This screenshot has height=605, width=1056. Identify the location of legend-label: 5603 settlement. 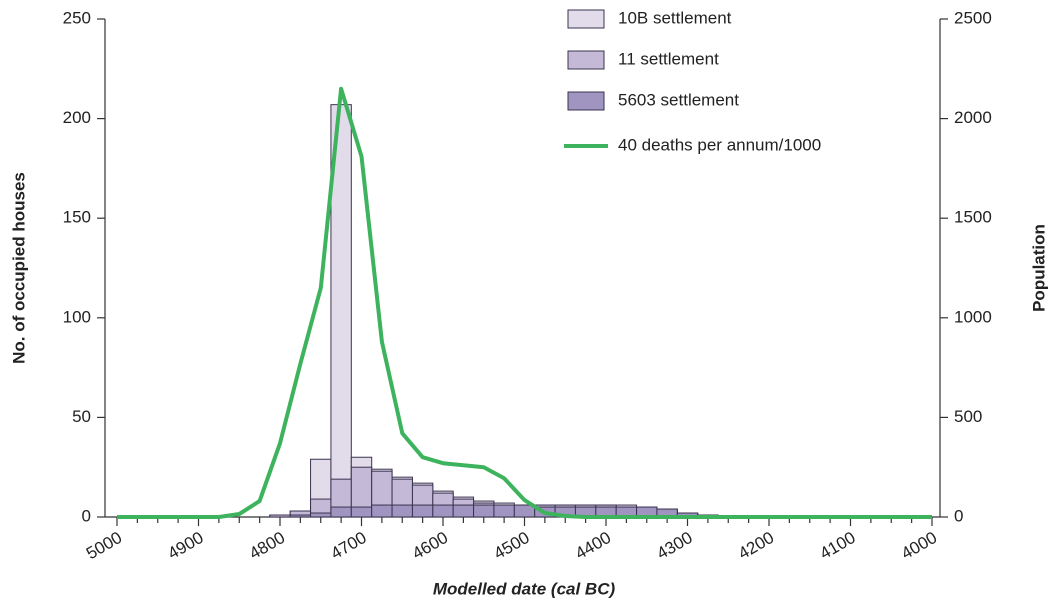
(678, 99).